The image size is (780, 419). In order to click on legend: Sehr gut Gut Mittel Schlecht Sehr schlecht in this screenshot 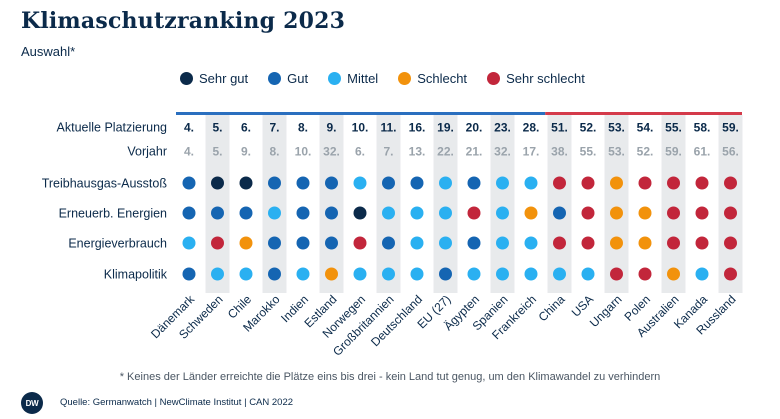, I will do `click(382, 78)`.